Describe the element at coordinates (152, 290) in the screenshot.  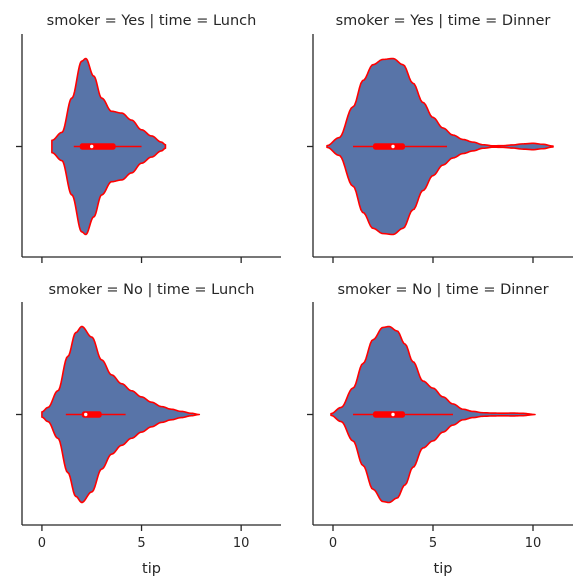
I see `panel-title: smoker = No | time = Lunch` at that location.